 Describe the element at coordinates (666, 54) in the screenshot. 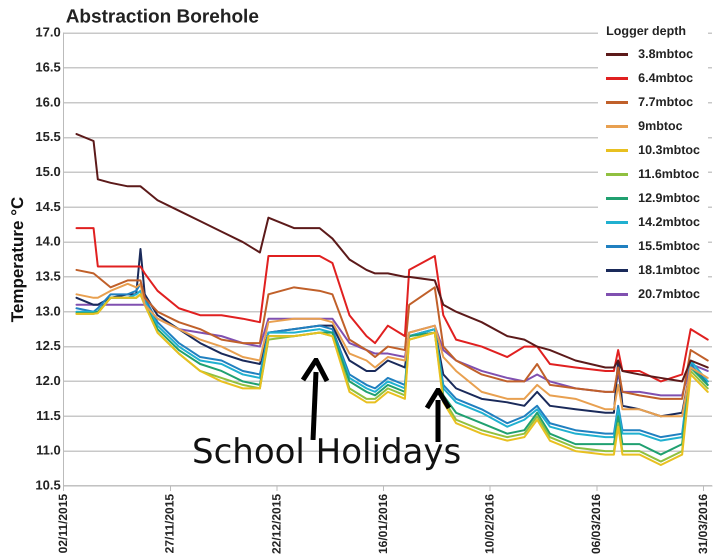

I see `legend-label: 3.8mbtoc` at that location.